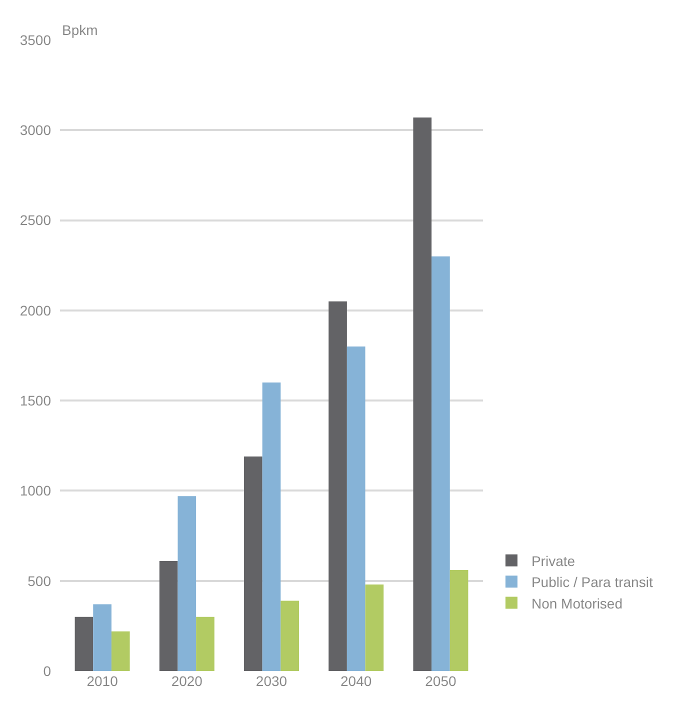 The height and width of the screenshot is (721, 688). What do you see at coordinates (577, 603) in the screenshot?
I see `legend-label: Non Motorised` at bounding box center [577, 603].